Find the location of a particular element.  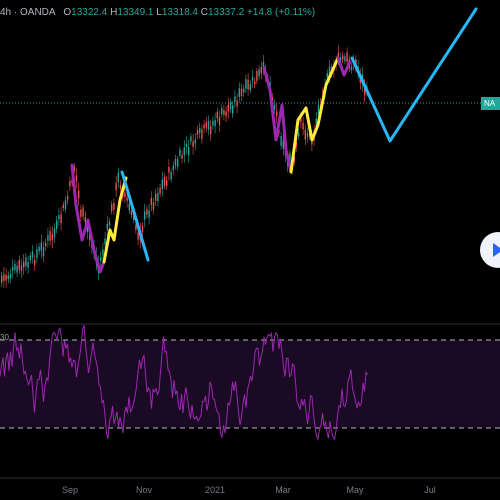

close-value: 13337.2 is located at coordinates (226, 12).